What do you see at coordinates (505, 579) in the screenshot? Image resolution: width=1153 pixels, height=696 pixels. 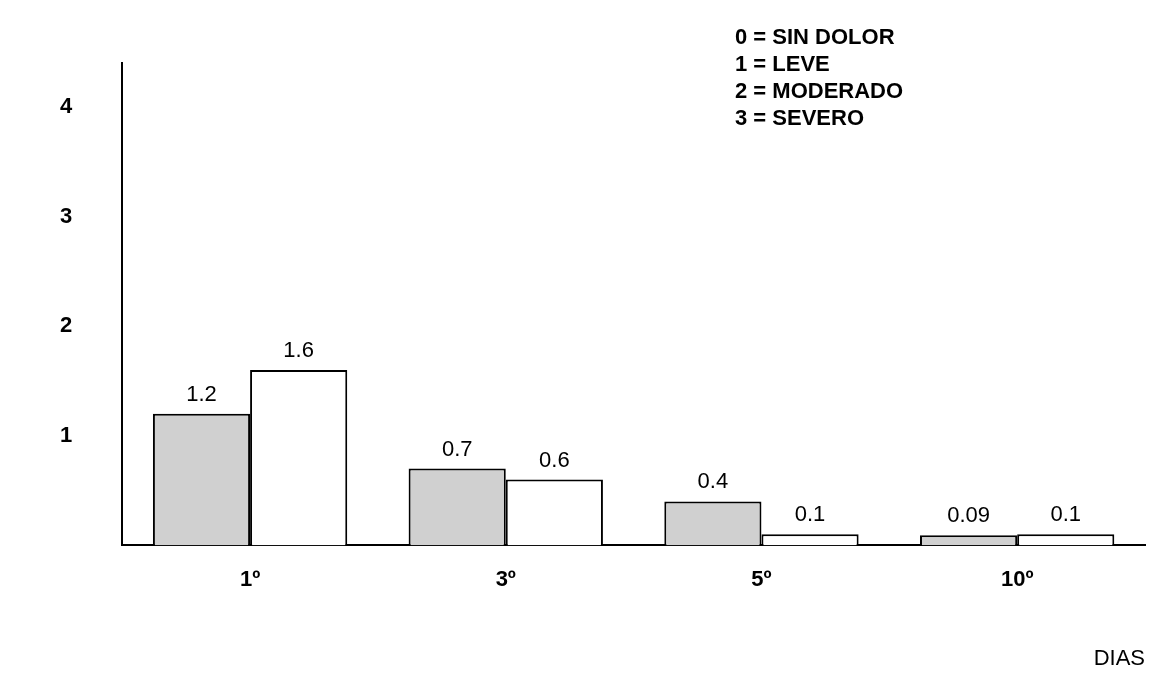 I see `x-tick-label: 3º` at bounding box center [505, 579].